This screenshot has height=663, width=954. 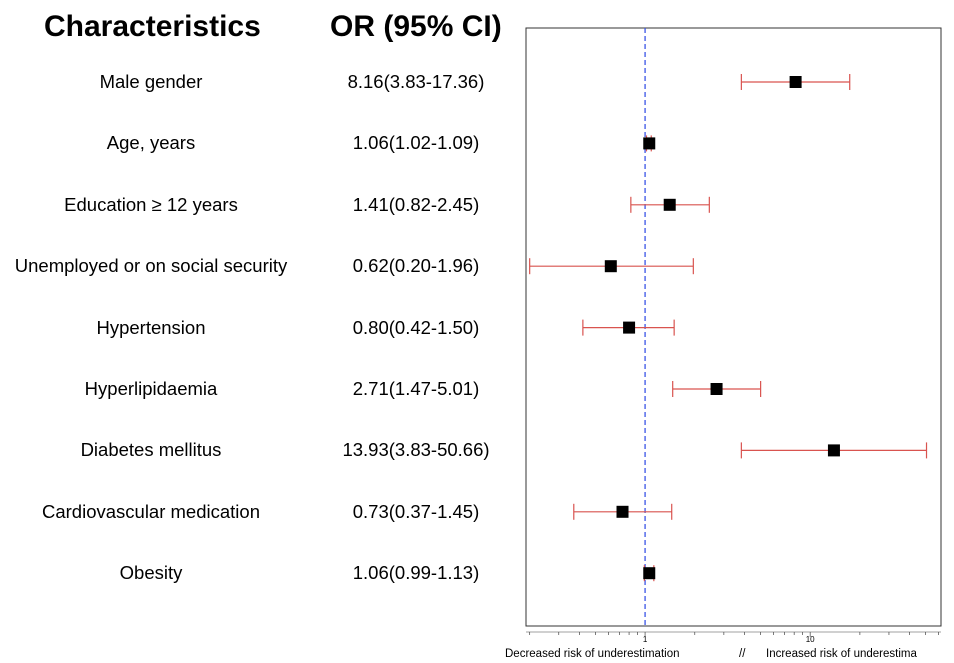 I want to click on row-or-value: 1.06(0.99-1.13), so click(x=416, y=573).